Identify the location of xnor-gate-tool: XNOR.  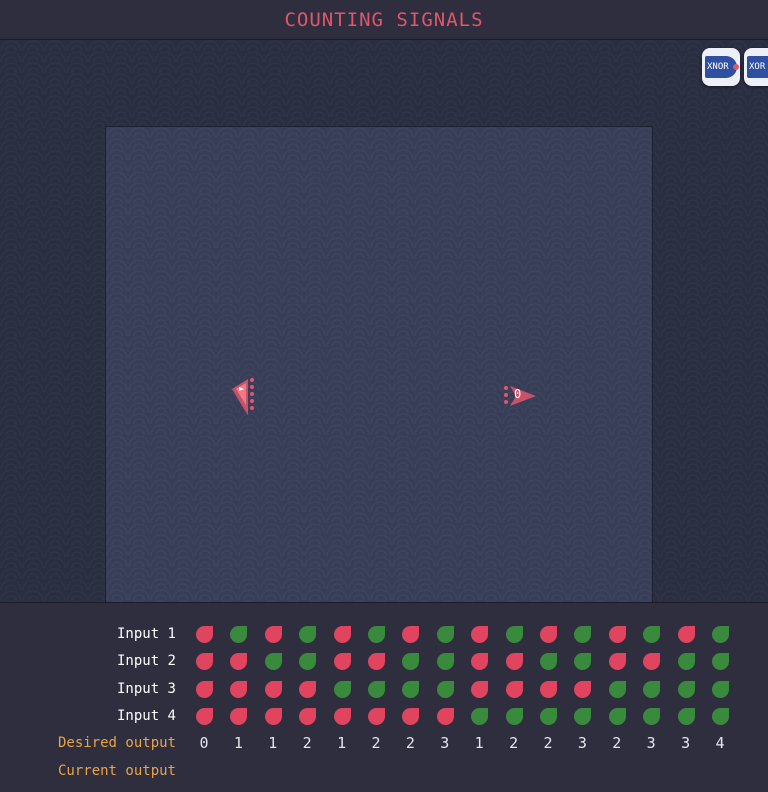
(721, 67).